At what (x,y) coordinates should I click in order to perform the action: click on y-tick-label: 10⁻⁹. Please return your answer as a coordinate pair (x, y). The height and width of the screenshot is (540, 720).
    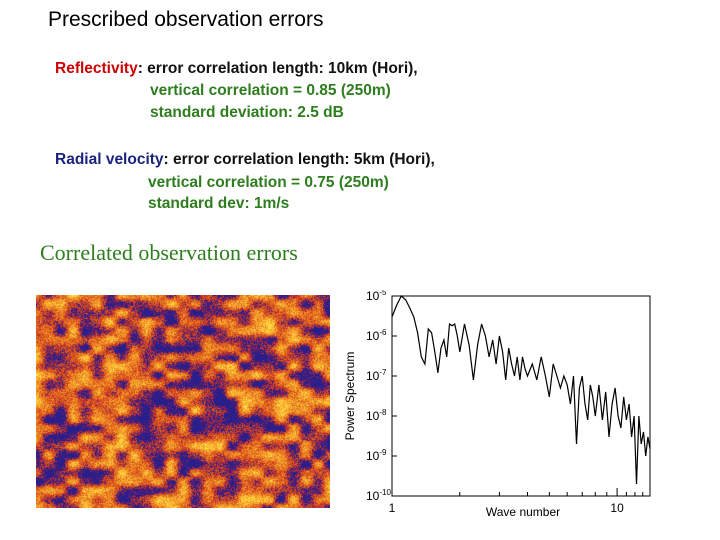
    Looking at the image, I should click on (376, 455).